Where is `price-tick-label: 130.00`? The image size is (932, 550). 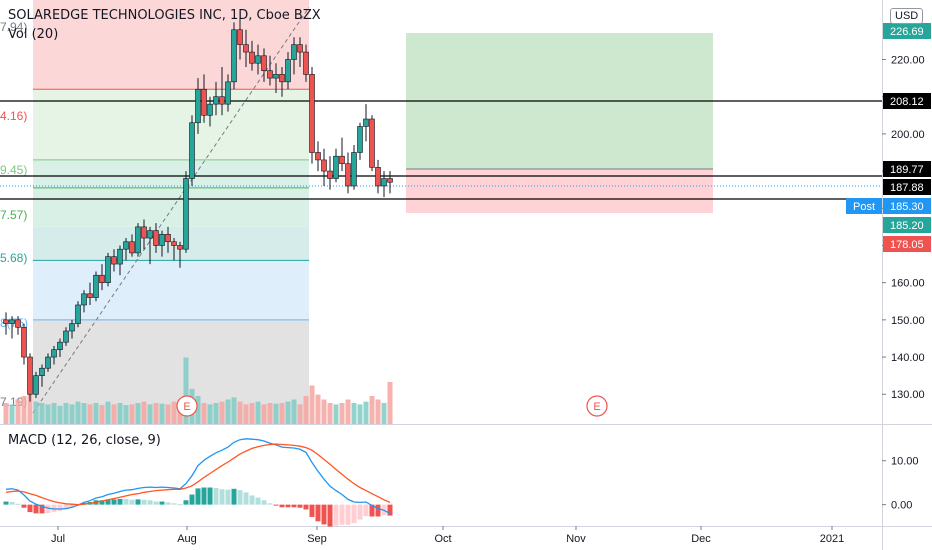 price-tick-label: 130.00 is located at coordinates (908, 395).